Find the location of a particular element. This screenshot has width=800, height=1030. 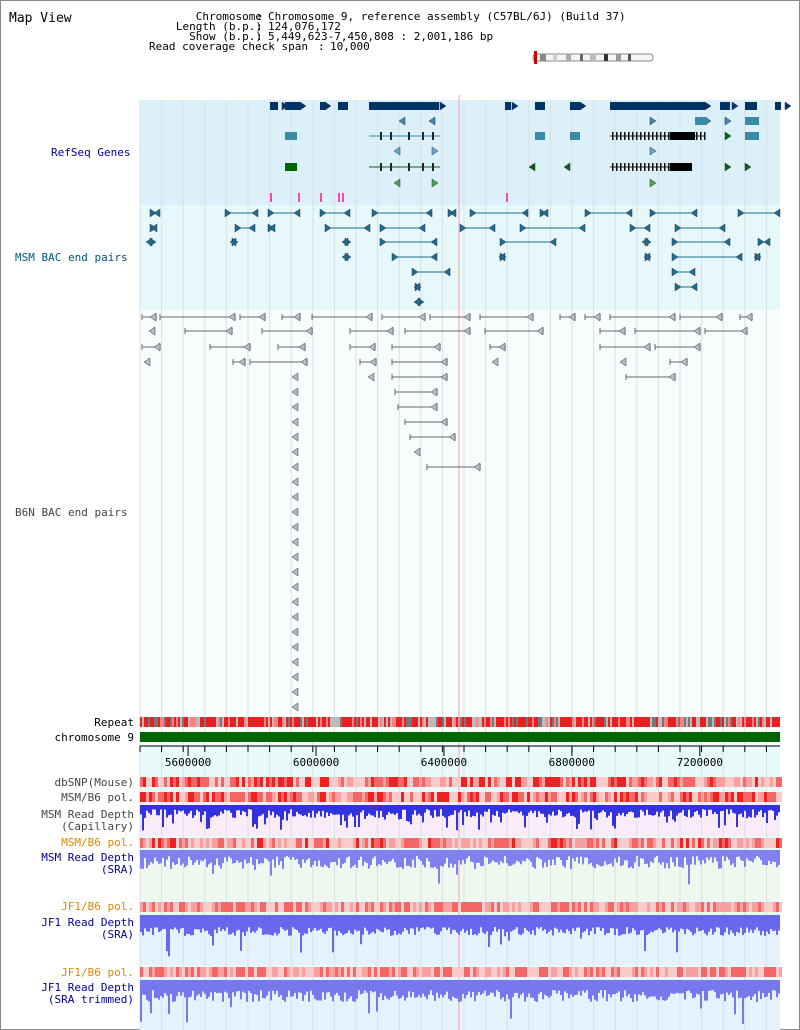

track-label-msm-depth-cap-sub: (Capillary) is located at coordinates (97, 826).